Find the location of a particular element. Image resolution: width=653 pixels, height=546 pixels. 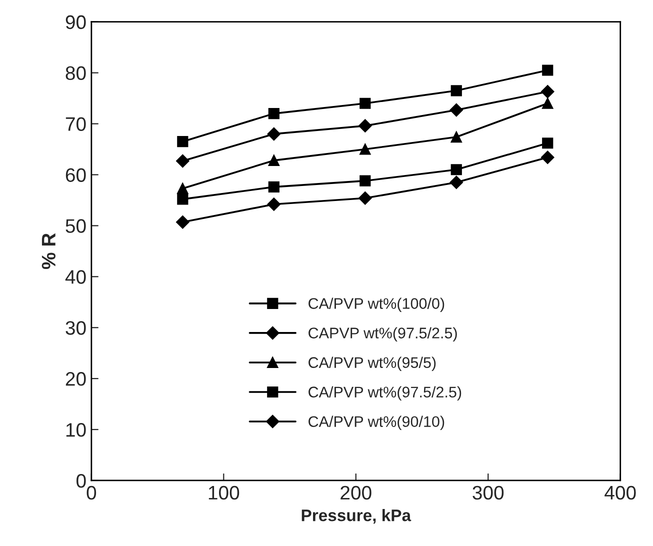

y-tick-label: 60 is located at coordinates (76, 175).